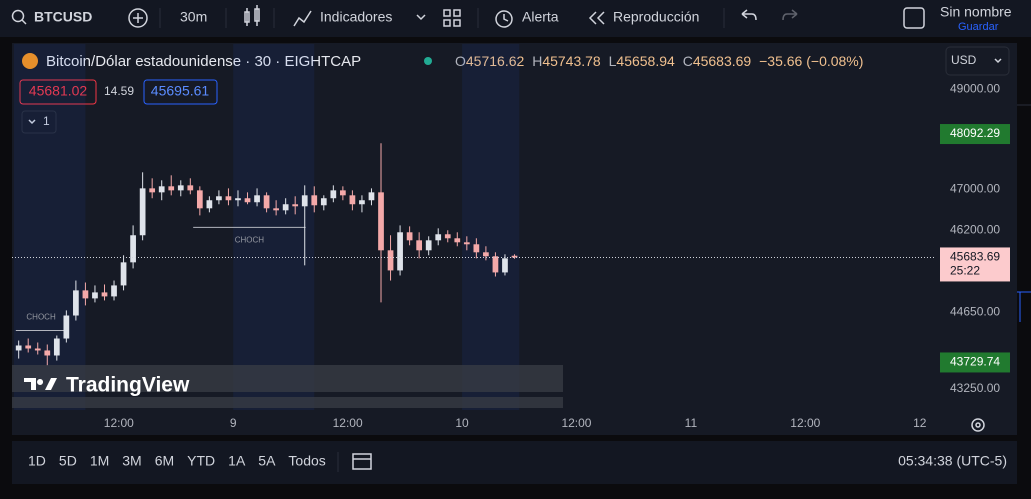 This screenshot has height=499, width=1031. What do you see at coordinates (975, 133) in the screenshot?
I see `price-label: 48092.29` at bounding box center [975, 133].